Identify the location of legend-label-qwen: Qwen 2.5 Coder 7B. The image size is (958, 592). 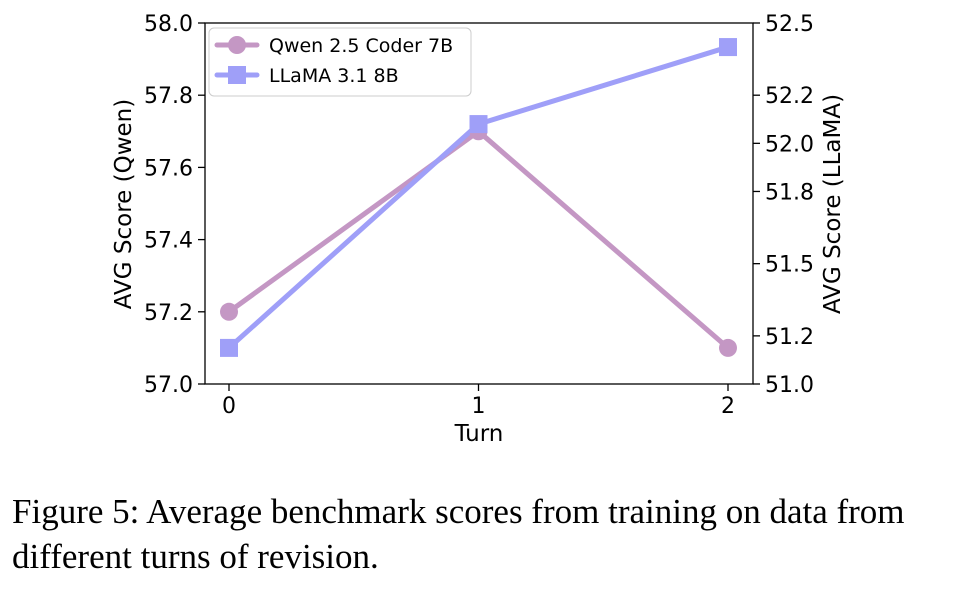
(361, 46).